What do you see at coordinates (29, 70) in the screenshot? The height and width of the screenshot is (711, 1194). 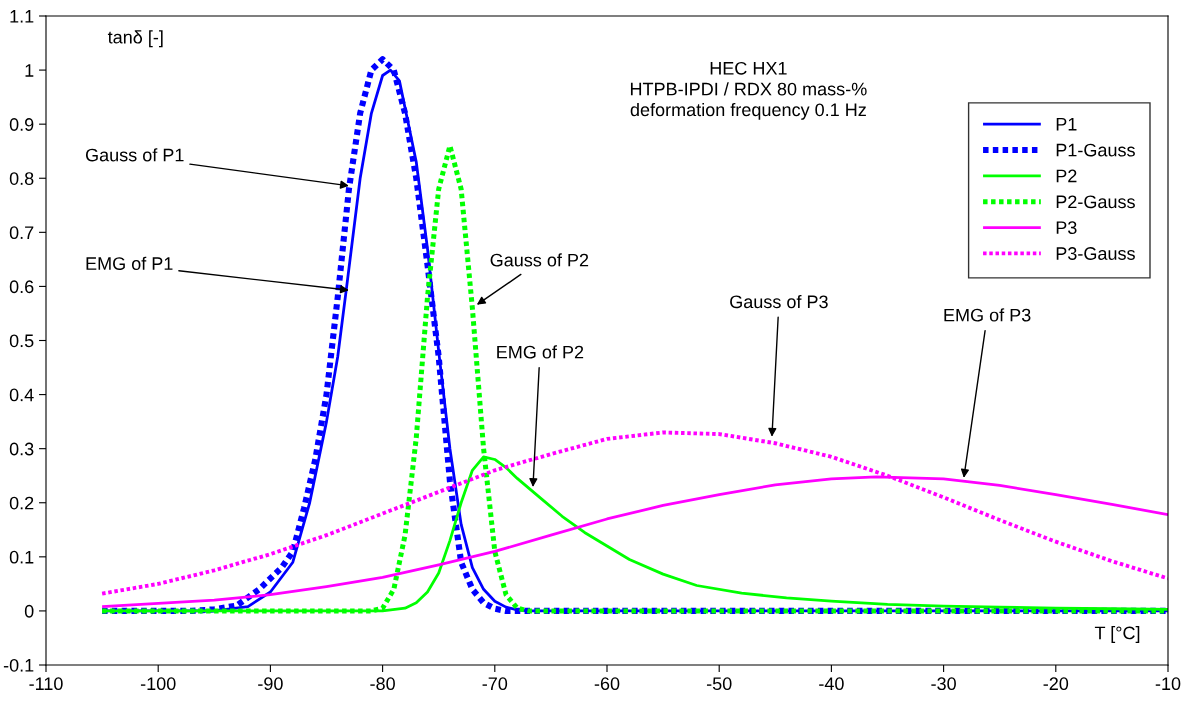 I see `y-tick-label: 1` at bounding box center [29, 70].